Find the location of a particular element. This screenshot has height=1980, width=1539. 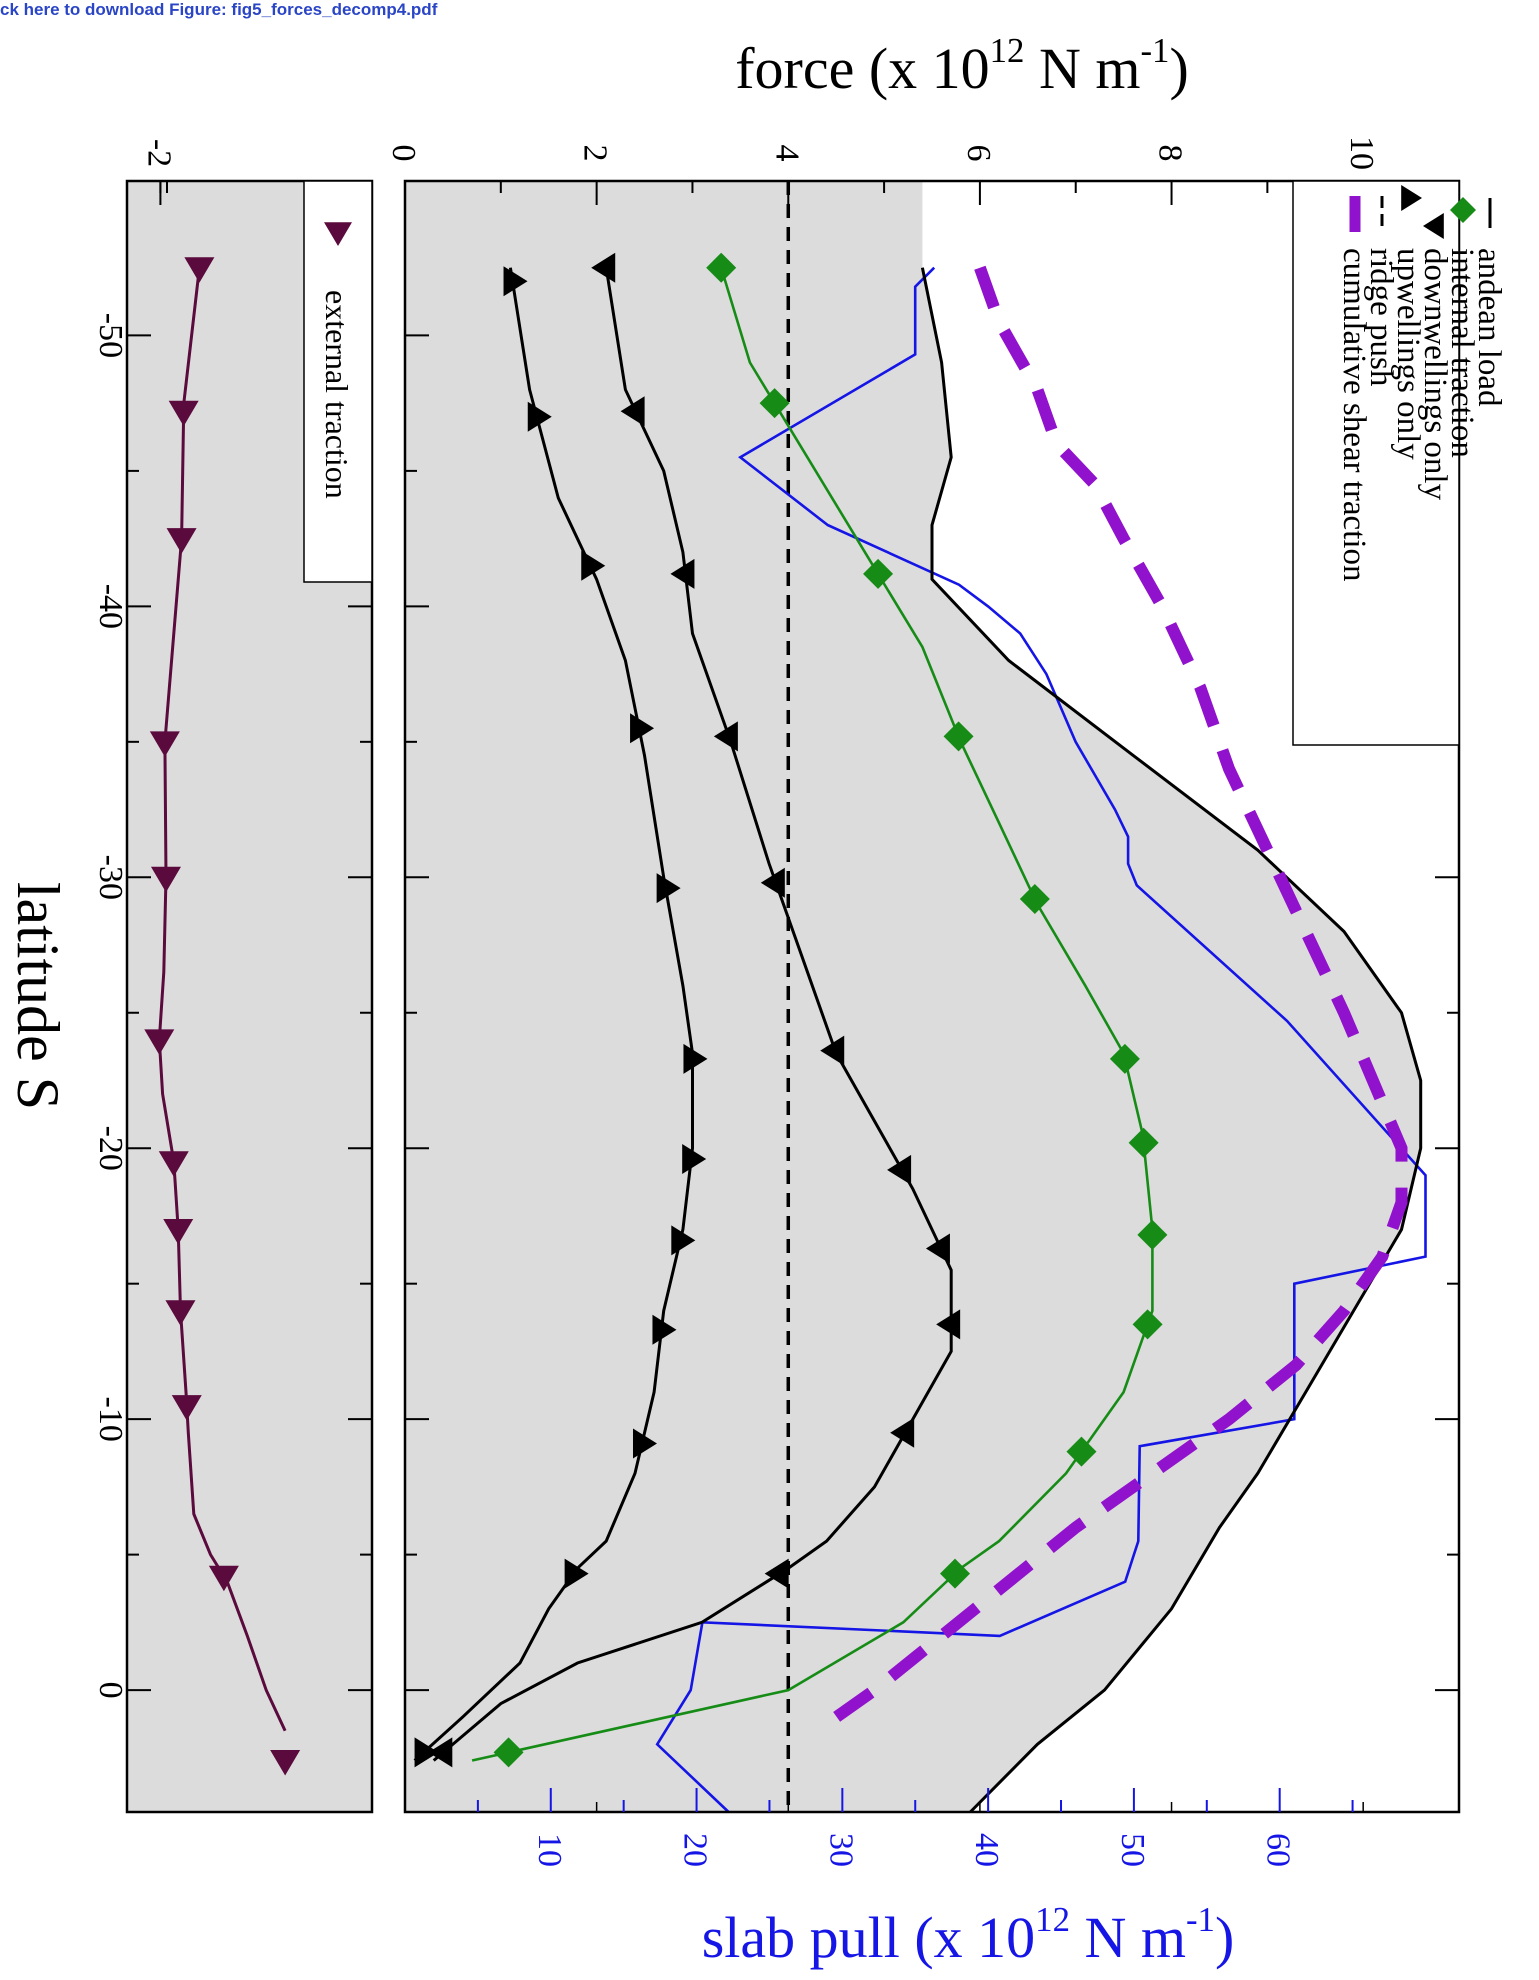

slab-pull-tick-label: 60 is located at coordinates (1278, 1850).